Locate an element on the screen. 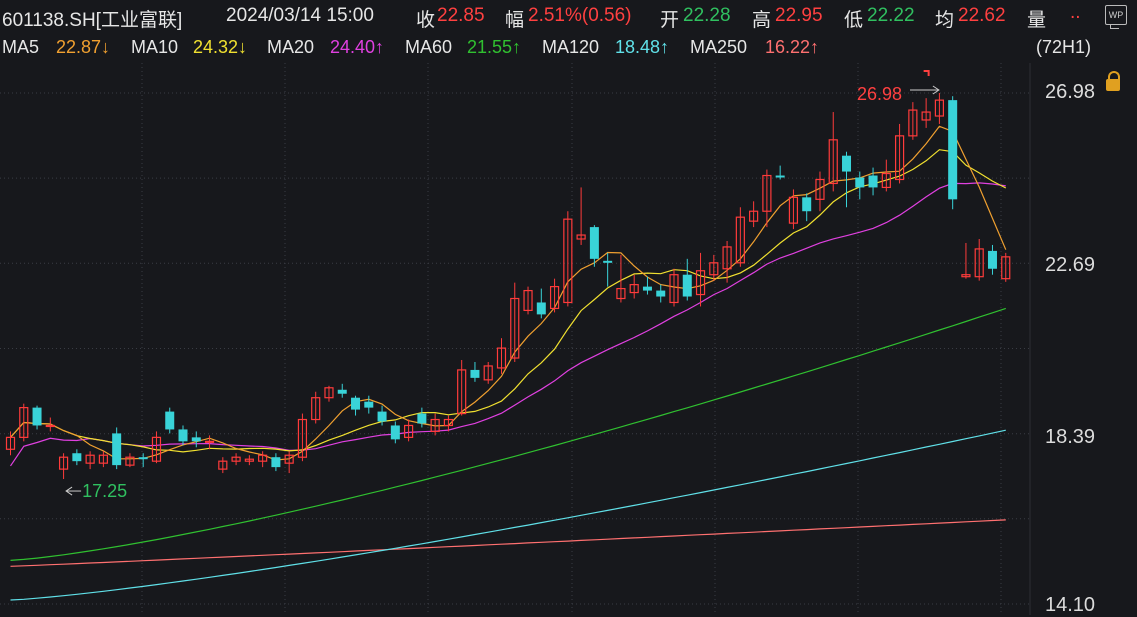 The width and height of the screenshot is (1137, 617). ma5-label: MA5 is located at coordinates (21, 47).